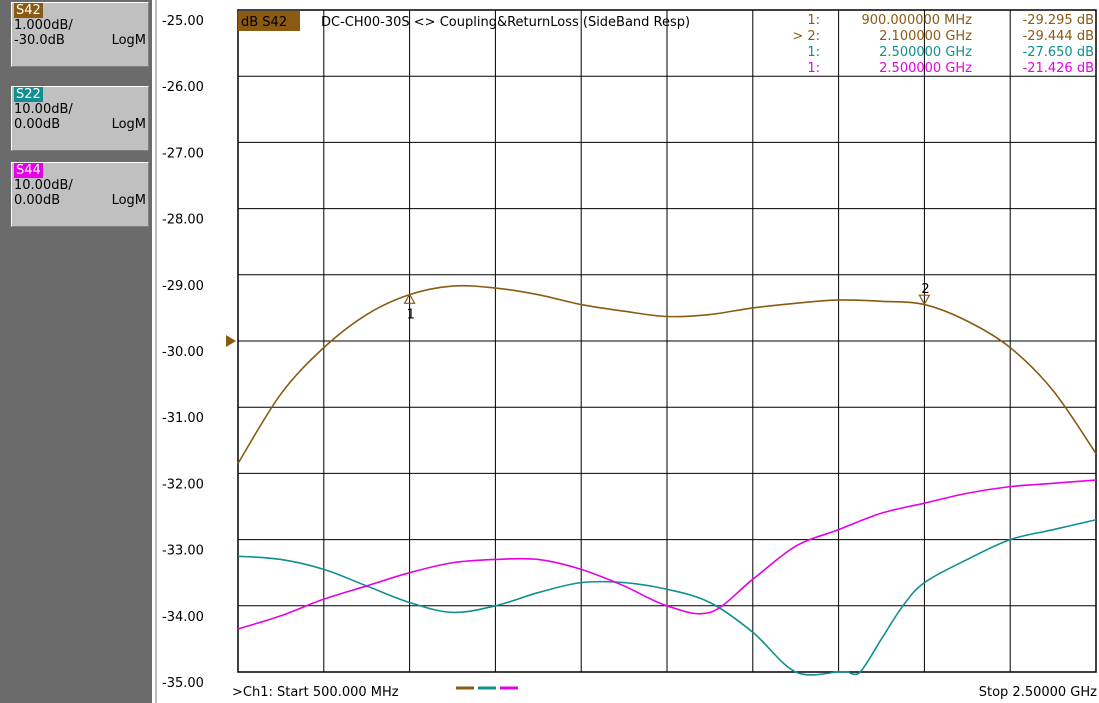 This screenshot has width=1099, height=703. Describe the element at coordinates (156, 351) in the screenshot. I see `panel-separator` at that location.